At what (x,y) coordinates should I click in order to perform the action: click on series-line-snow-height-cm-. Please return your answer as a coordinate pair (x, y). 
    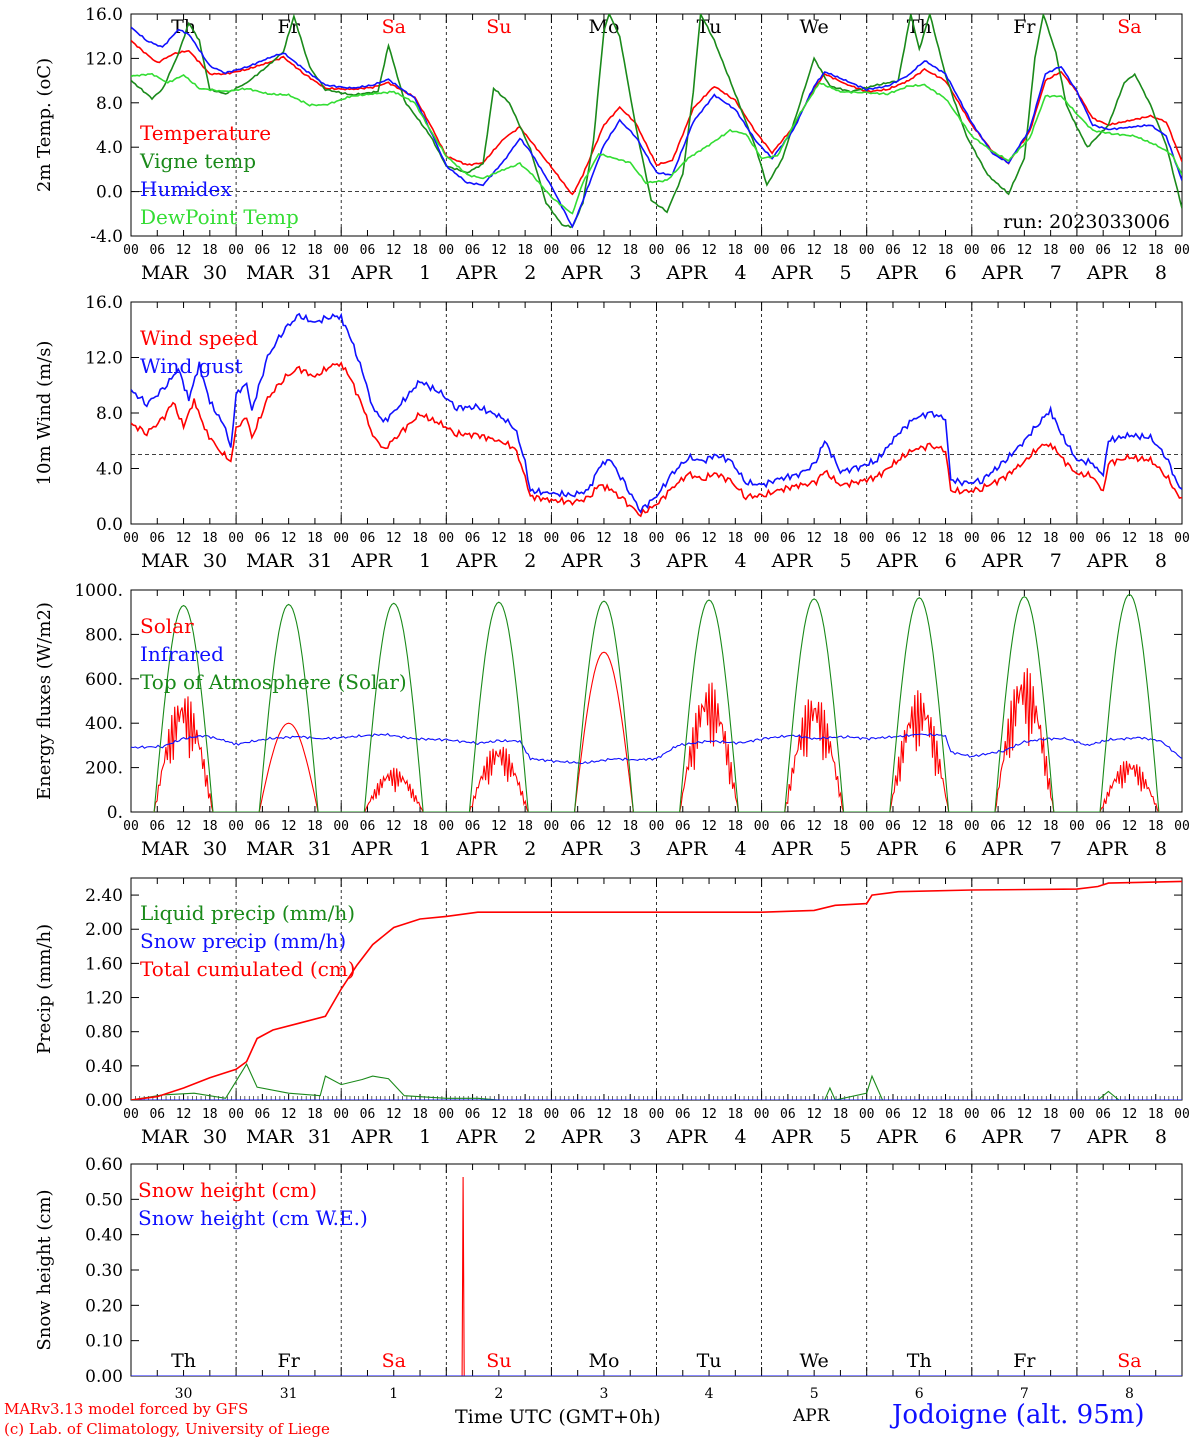
    Looking at the image, I should click on (656, 1276).